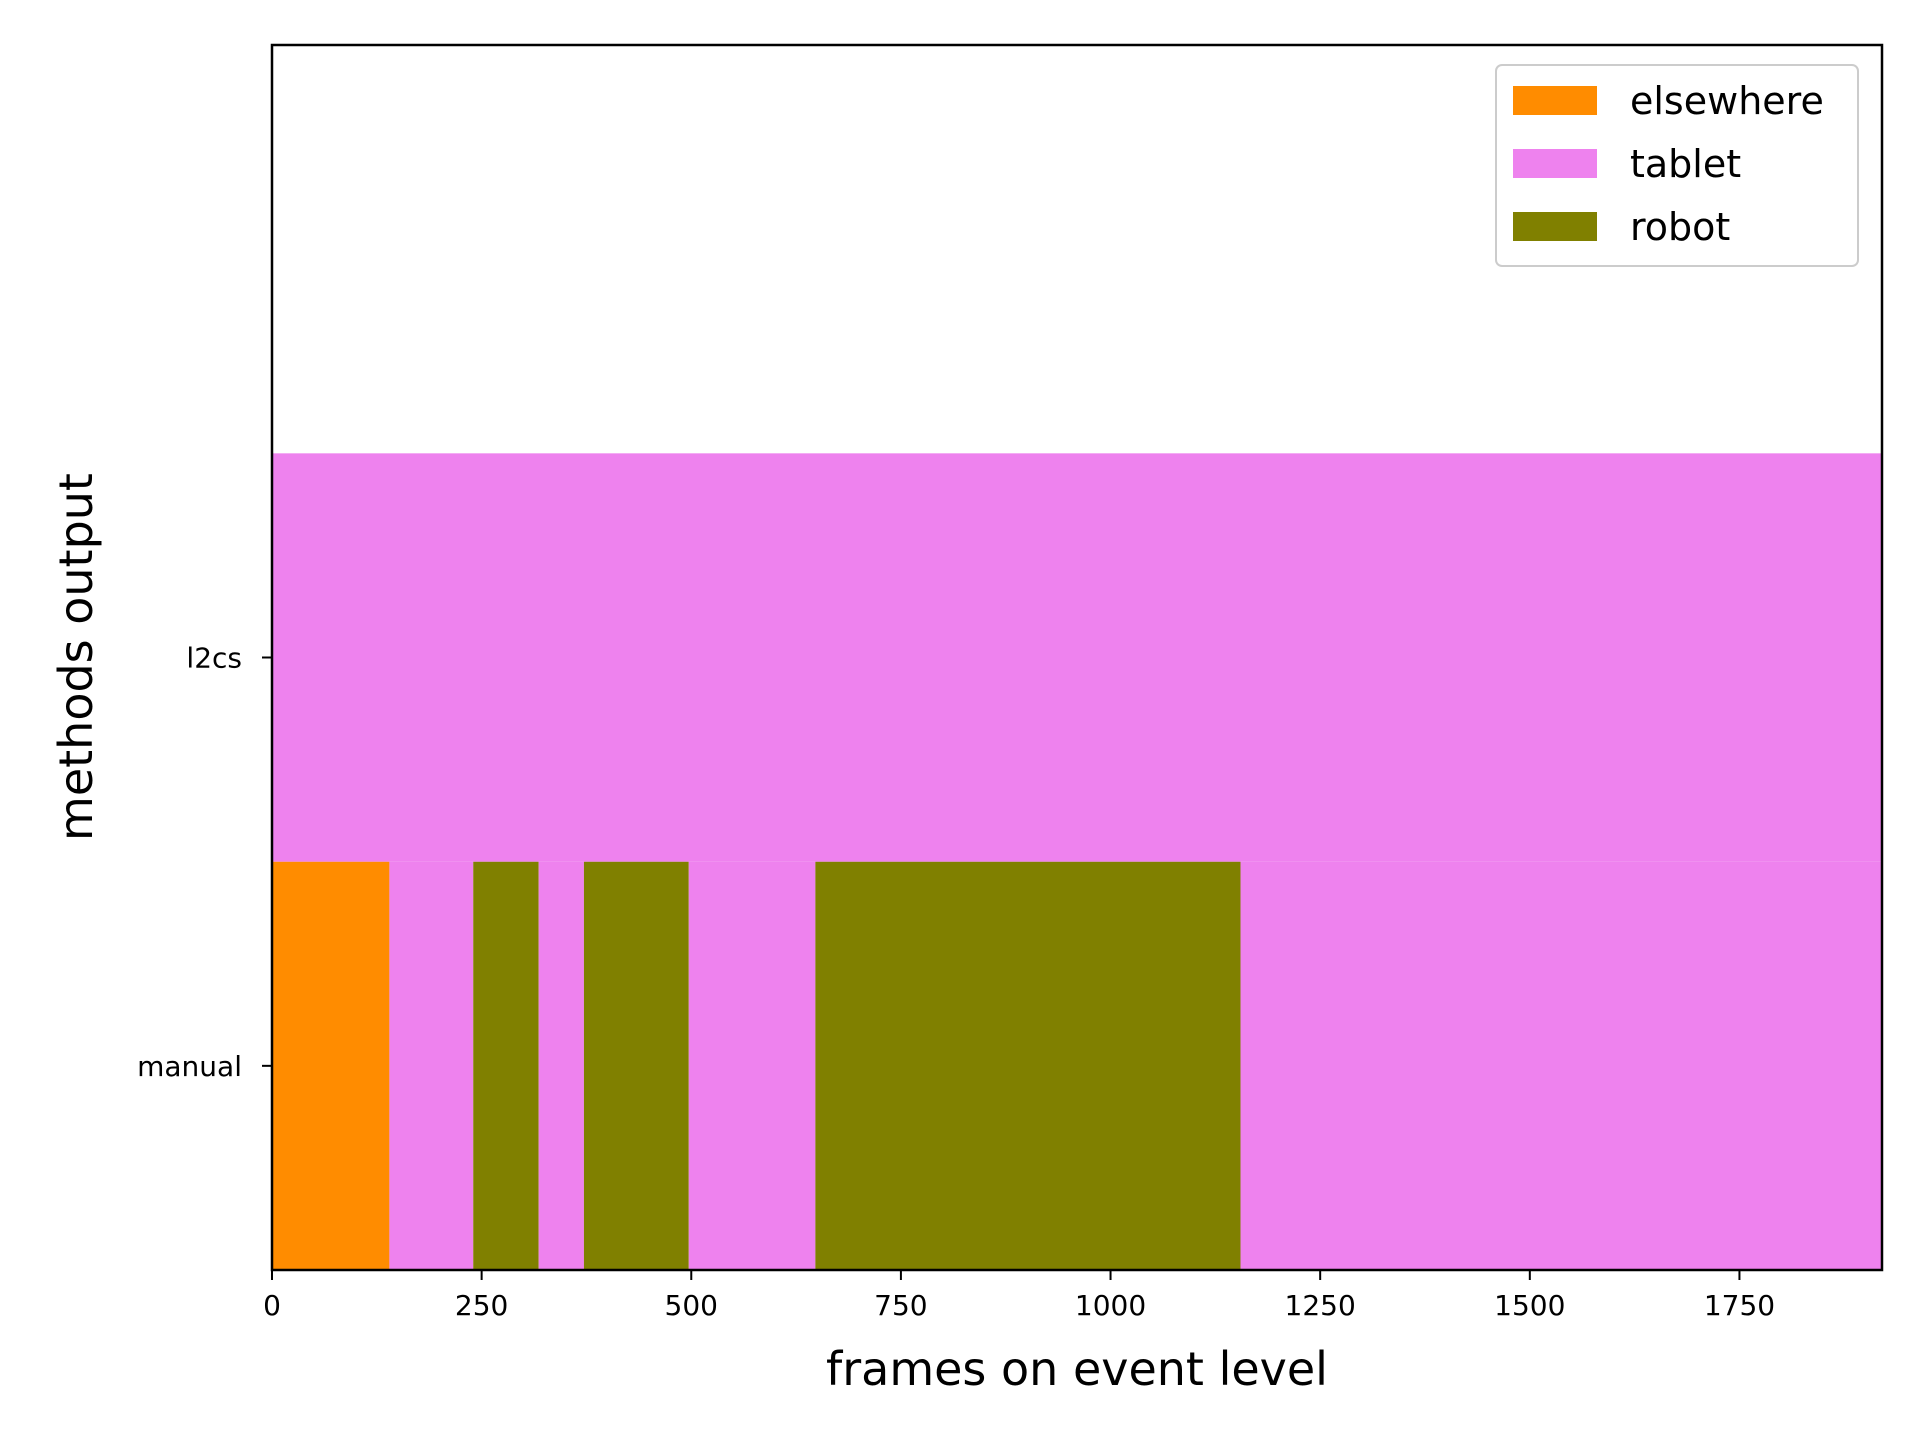 The height and width of the screenshot is (1444, 1920). Describe the element at coordinates (900, 1305) in the screenshot. I see `x-tick-label-750: 750` at that location.